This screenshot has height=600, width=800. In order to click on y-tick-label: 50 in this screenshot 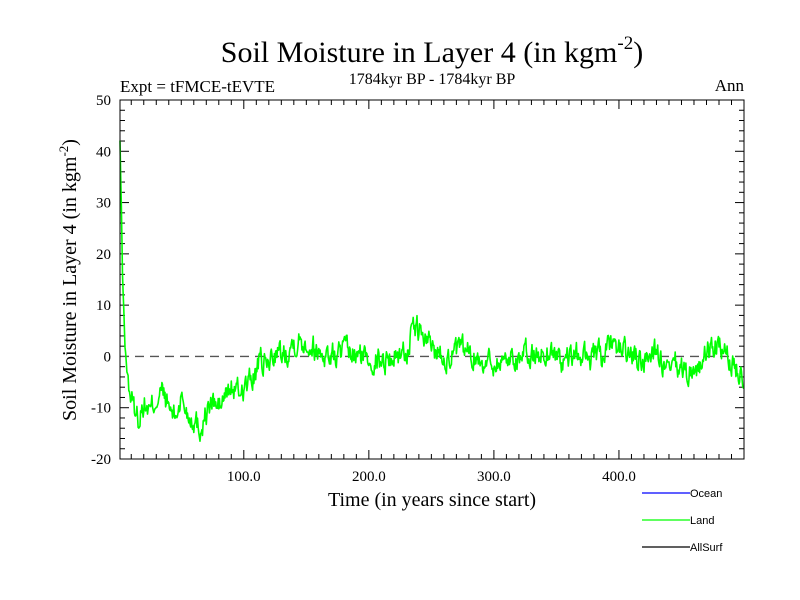, I will do `click(103, 101)`.